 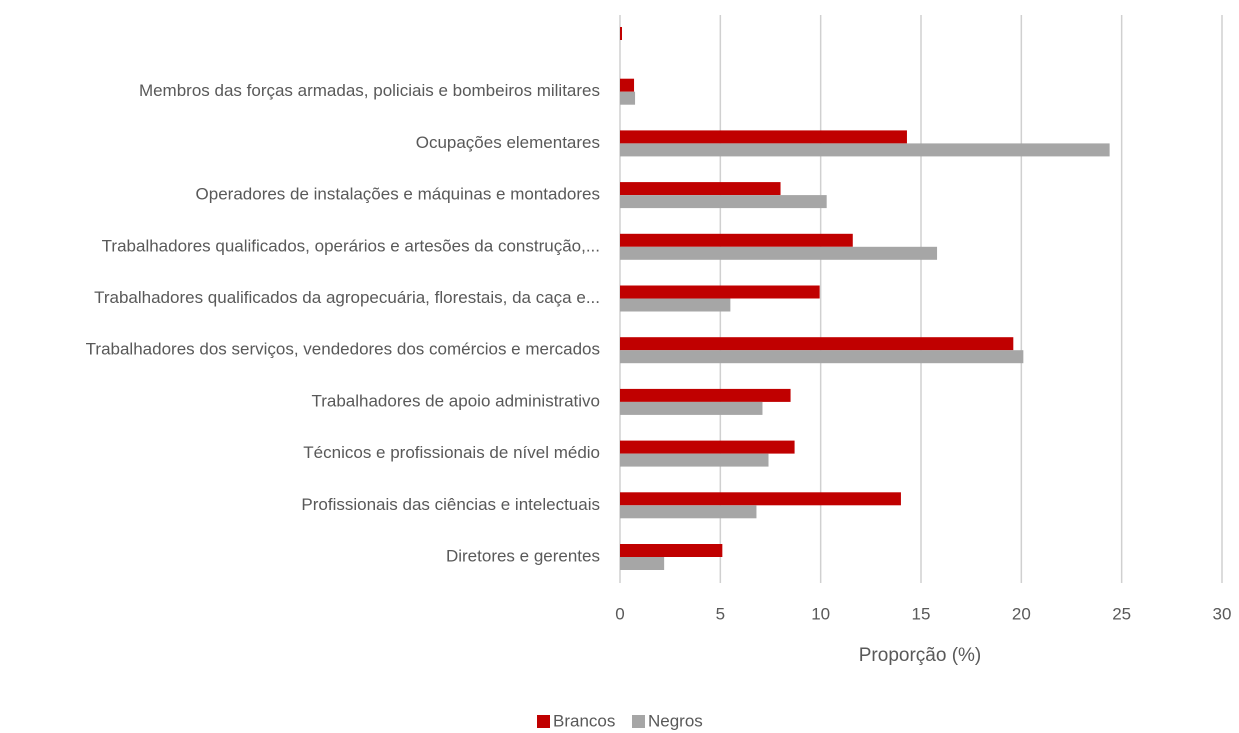 I want to click on x-tick-label: 5, so click(x=720, y=613).